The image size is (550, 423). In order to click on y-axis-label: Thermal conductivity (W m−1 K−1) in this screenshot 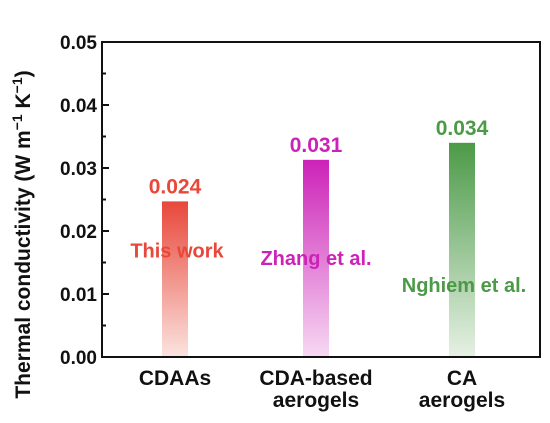, I will do `click(22, 234)`.